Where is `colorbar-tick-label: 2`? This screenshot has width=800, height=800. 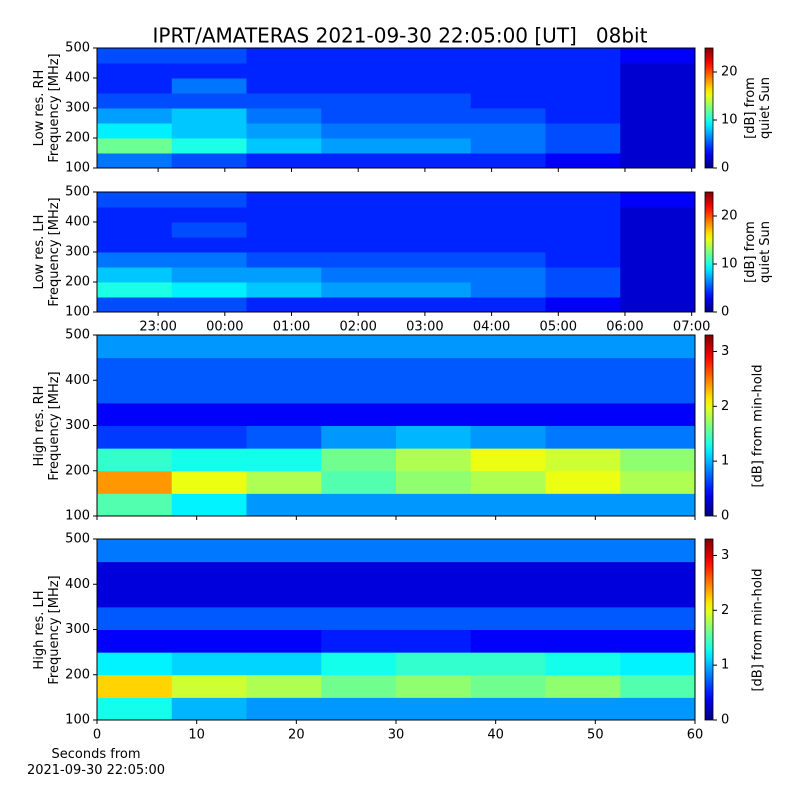
colorbar-tick-label: 2 is located at coordinates (725, 610).